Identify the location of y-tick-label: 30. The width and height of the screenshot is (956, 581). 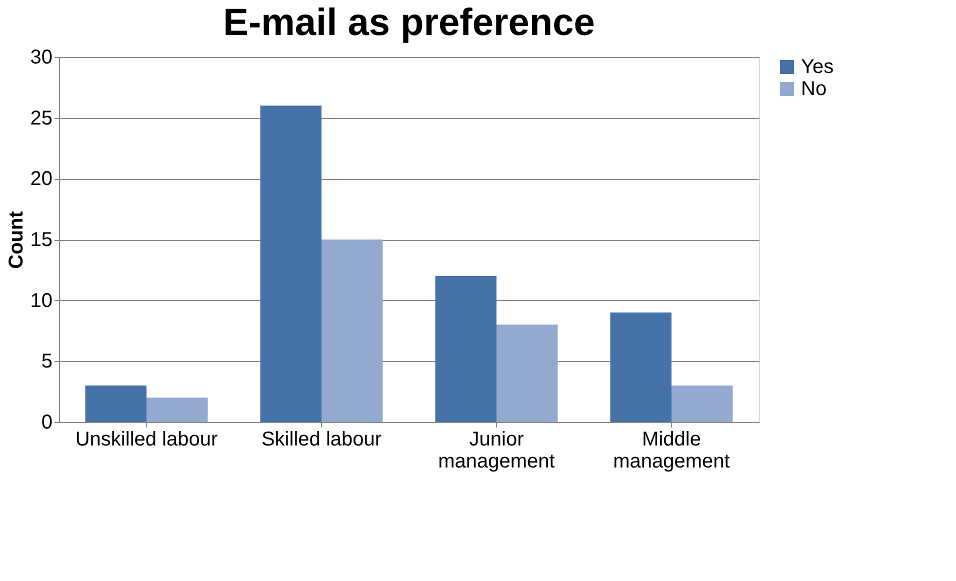
(41, 57).